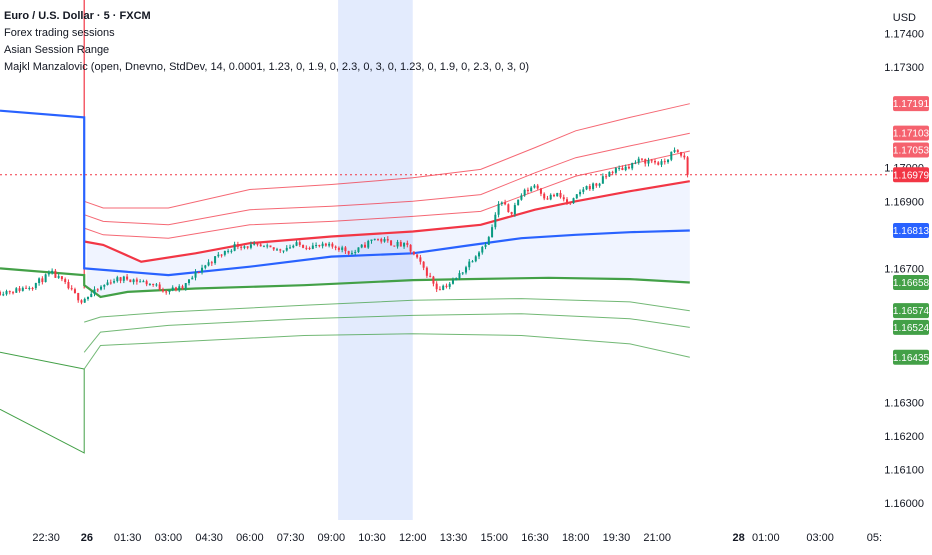 The width and height of the screenshot is (932, 555). What do you see at coordinates (911, 150) in the screenshot?
I see `price-tag-label: 1.17053` at bounding box center [911, 150].